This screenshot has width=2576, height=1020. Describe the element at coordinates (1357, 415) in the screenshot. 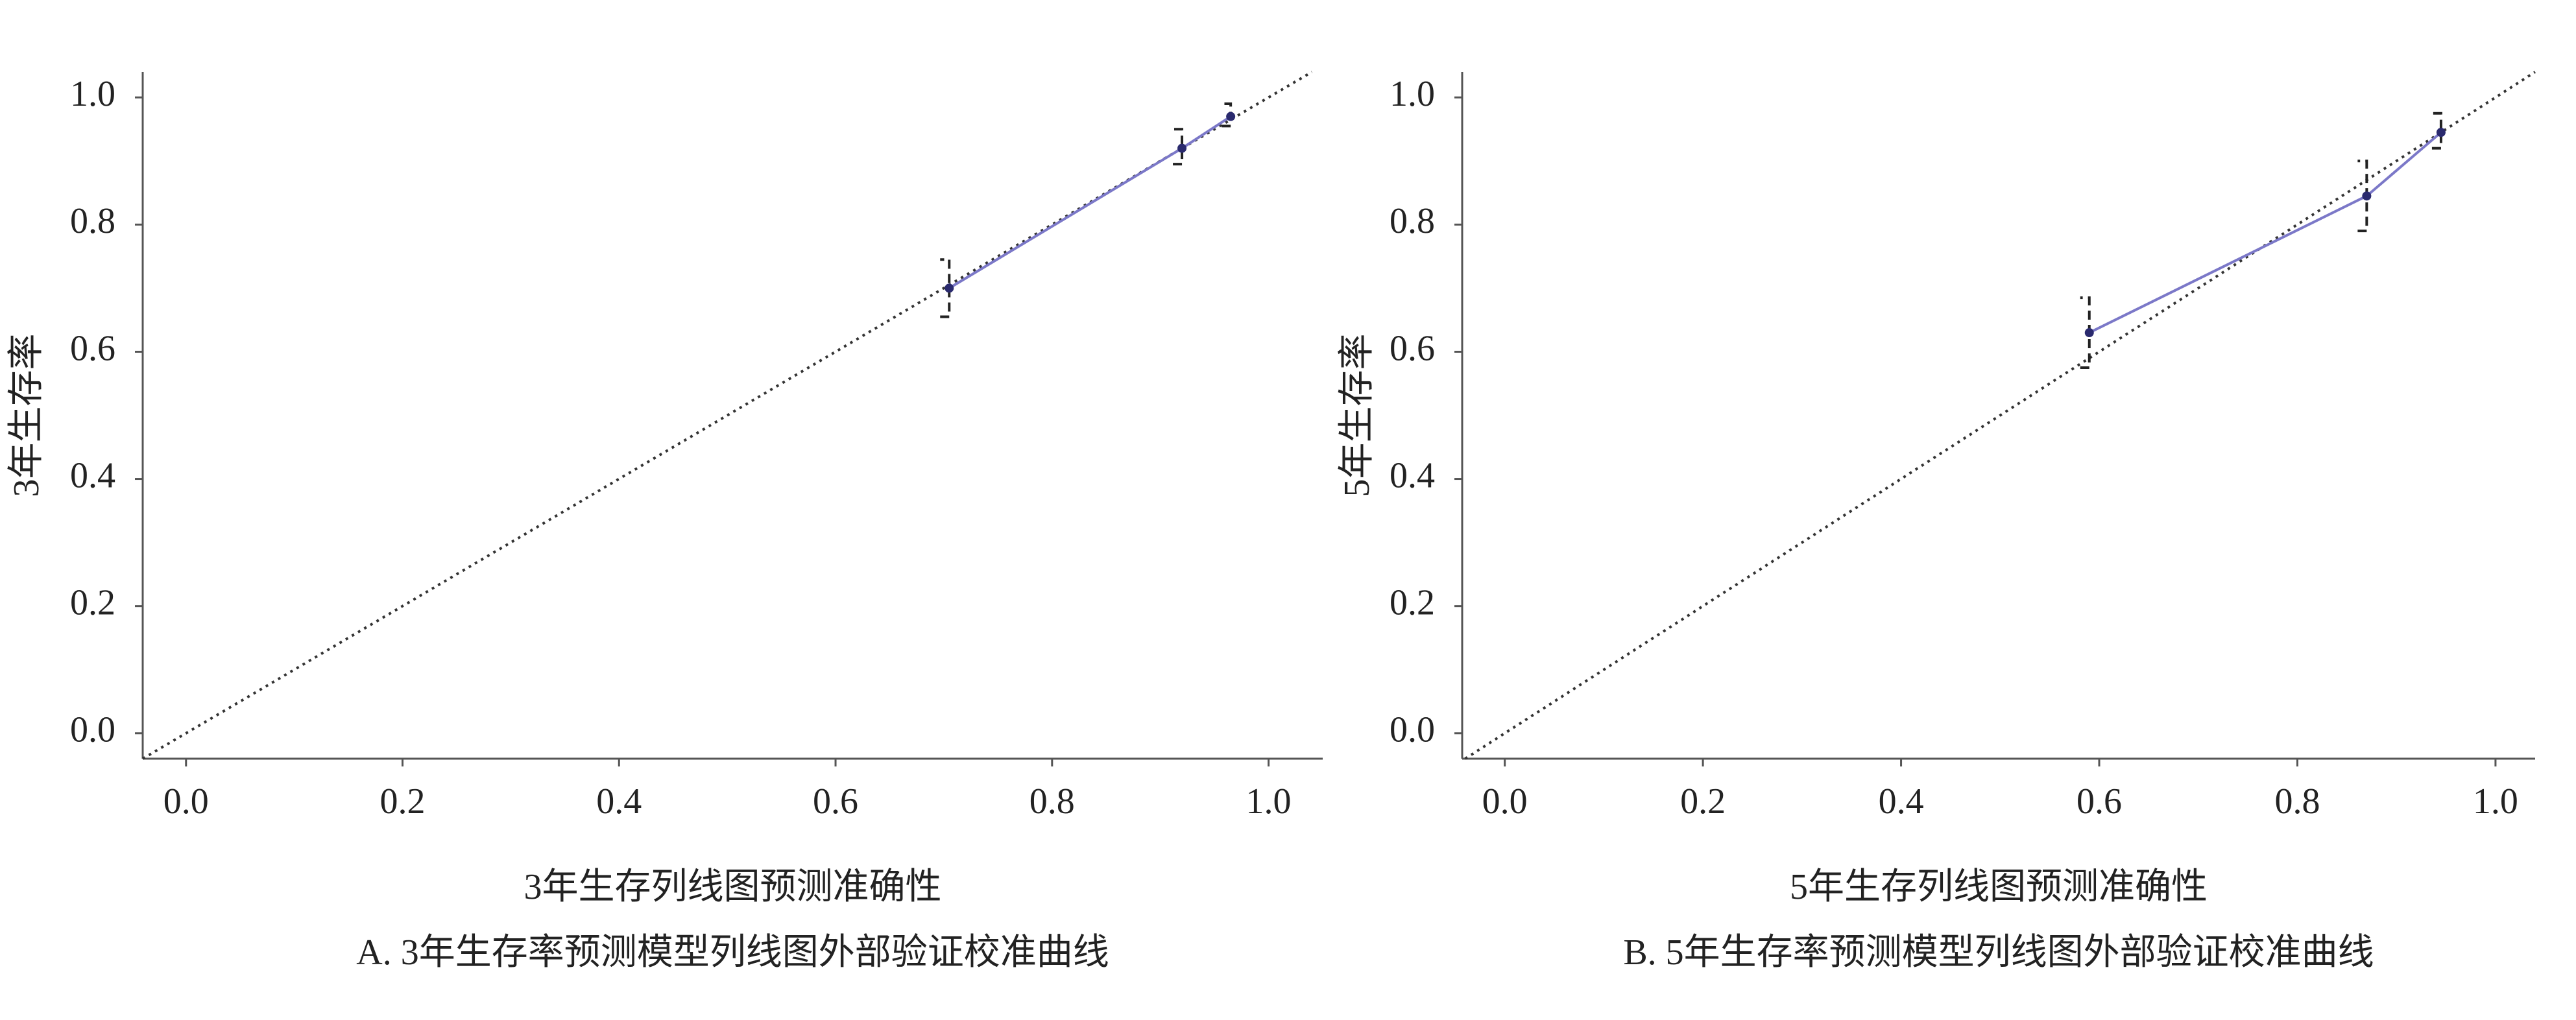

I see `y-axis-label: 5年生存率` at that location.